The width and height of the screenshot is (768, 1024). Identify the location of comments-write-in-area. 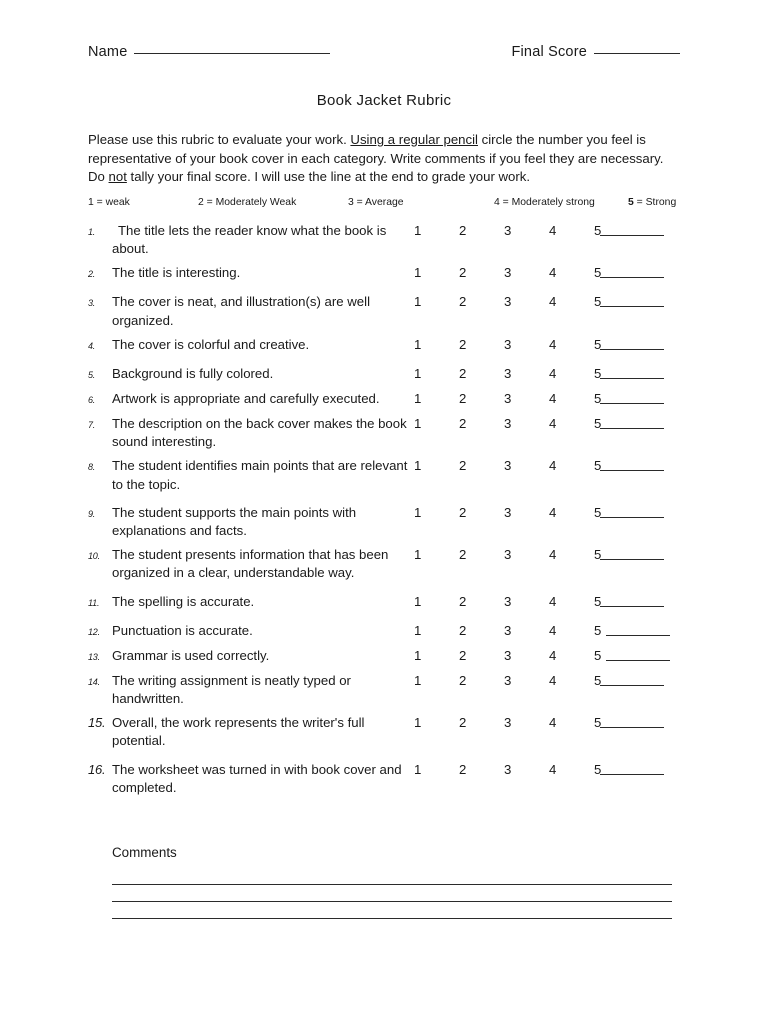
(392, 893).